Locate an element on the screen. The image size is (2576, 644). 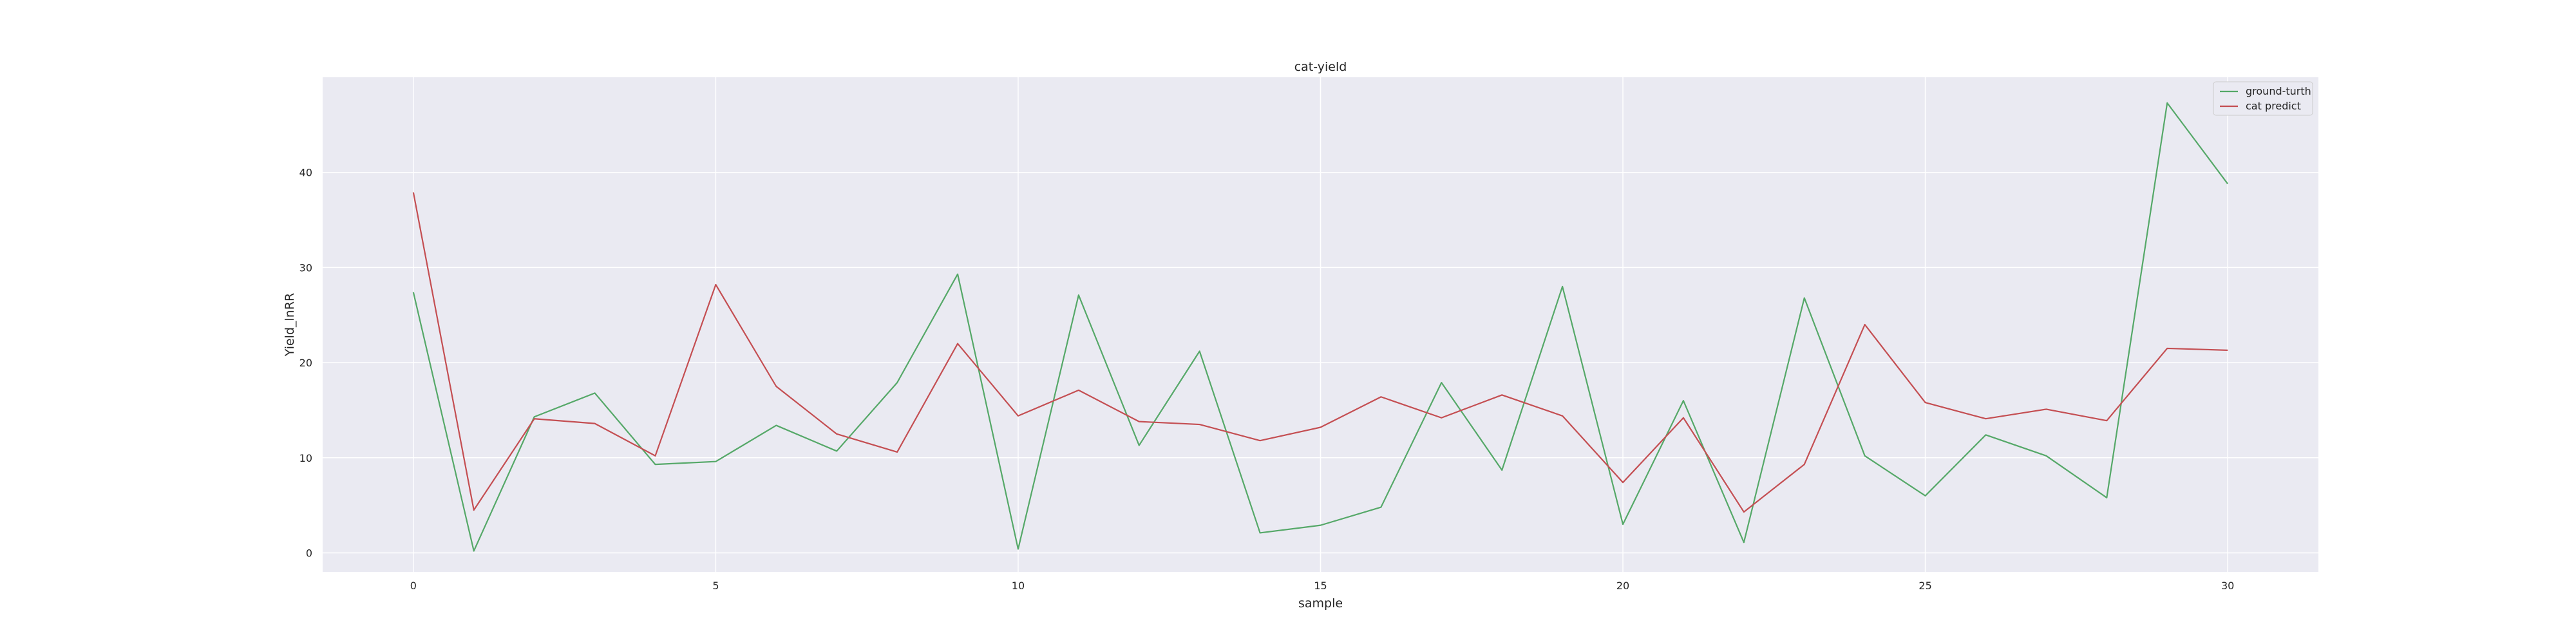
y-tick-label: 0 is located at coordinates (309, 553).